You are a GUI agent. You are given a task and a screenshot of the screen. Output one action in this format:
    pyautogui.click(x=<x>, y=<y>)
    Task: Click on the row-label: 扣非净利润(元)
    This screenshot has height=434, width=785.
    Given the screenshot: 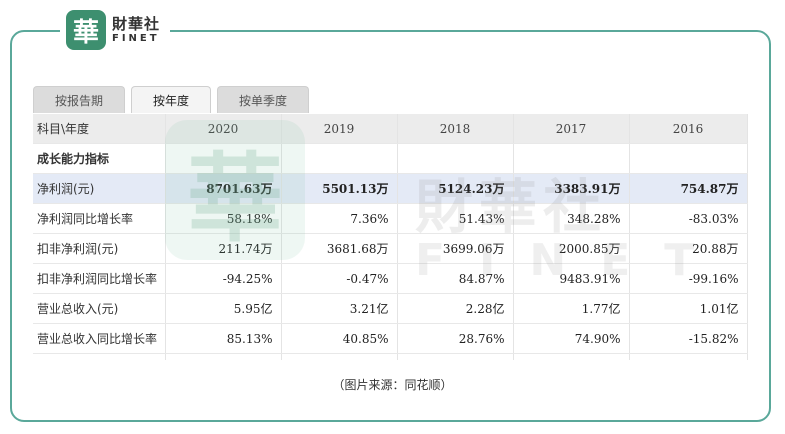 What is the action you would take?
    pyautogui.click(x=99, y=248)
    